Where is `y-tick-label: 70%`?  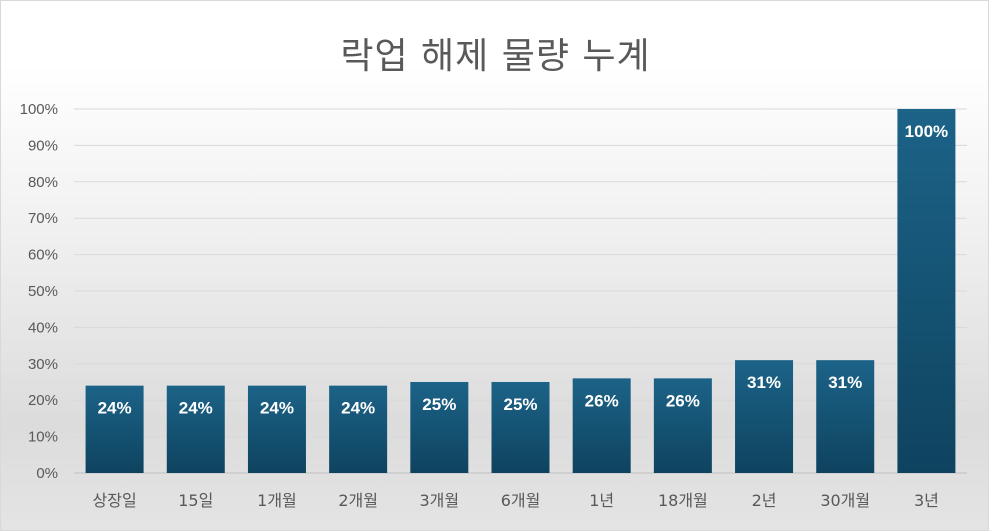 y-tick-label: 70% is located at coordinates (43, 218).